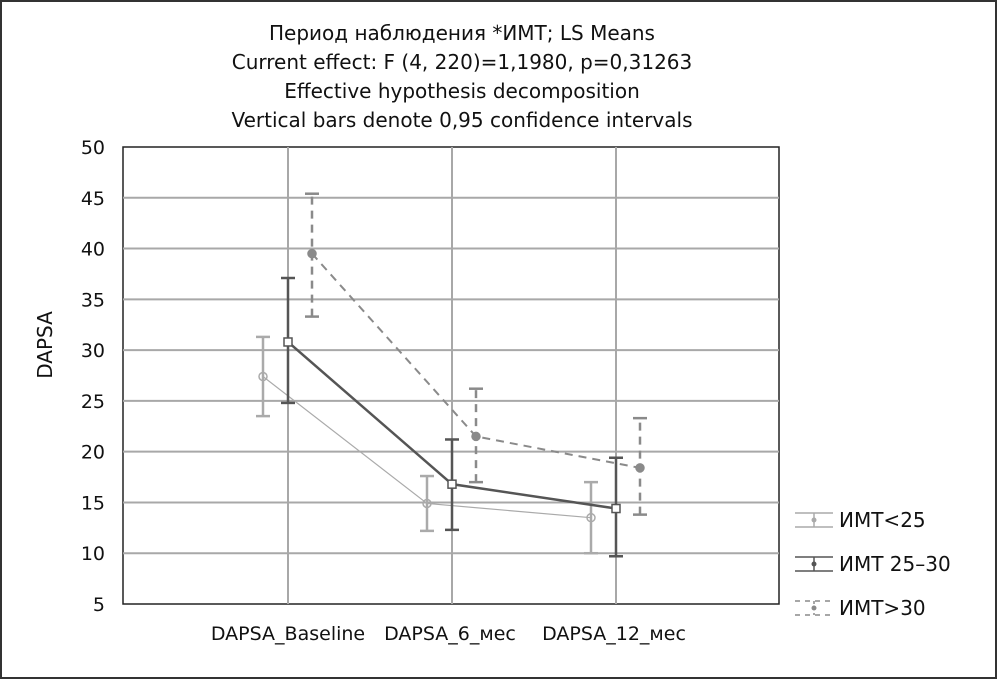 This screenshot has height=679, width=997. What do you see at coordinates (93, 453) in the screenshot?
I see `y-tick-label: 20` at bounding box center [93, 453].